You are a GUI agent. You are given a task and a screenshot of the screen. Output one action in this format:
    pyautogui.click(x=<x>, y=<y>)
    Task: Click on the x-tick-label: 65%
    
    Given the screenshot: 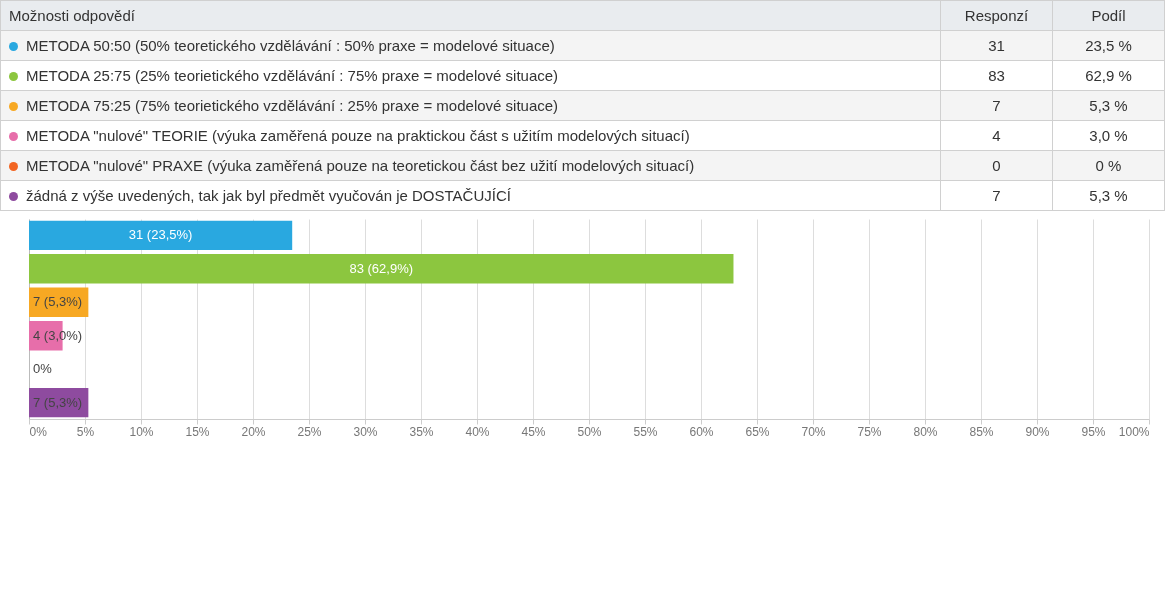 What is the action you would take?
    pyautogui.click(x=757, y=431)
    